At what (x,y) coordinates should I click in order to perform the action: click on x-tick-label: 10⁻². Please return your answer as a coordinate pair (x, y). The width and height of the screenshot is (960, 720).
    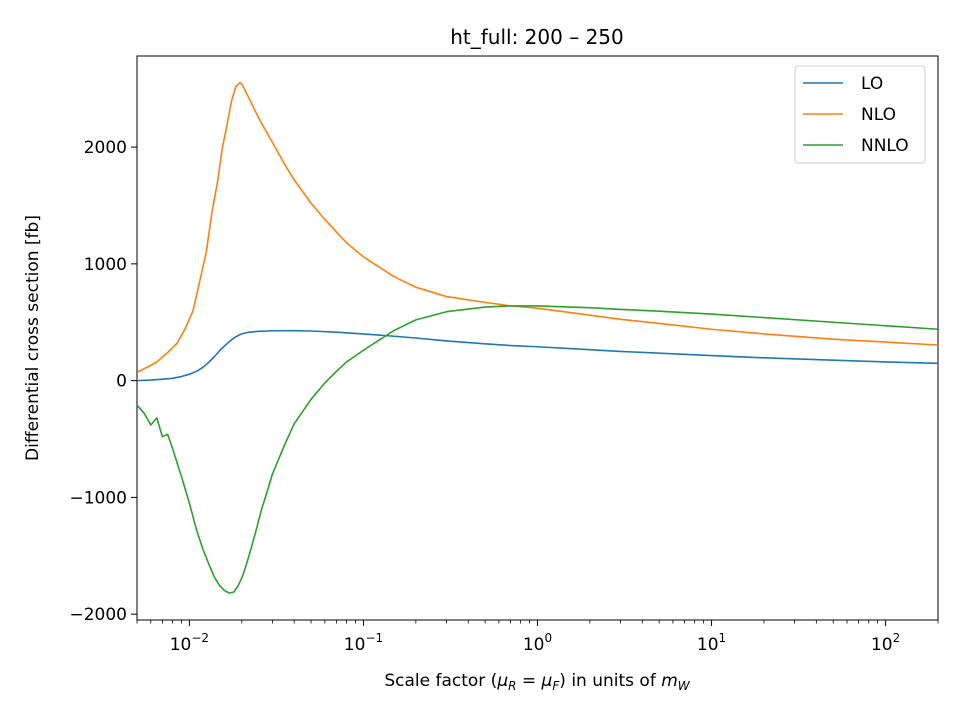
    Looking at the image, I should click on (189, 643).